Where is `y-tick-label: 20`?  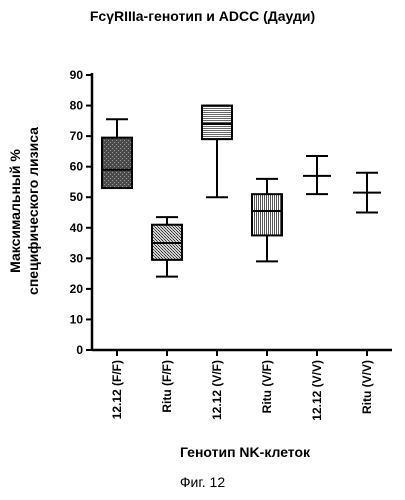 y-tick-label: 20 is located at coordinates (77, 289).